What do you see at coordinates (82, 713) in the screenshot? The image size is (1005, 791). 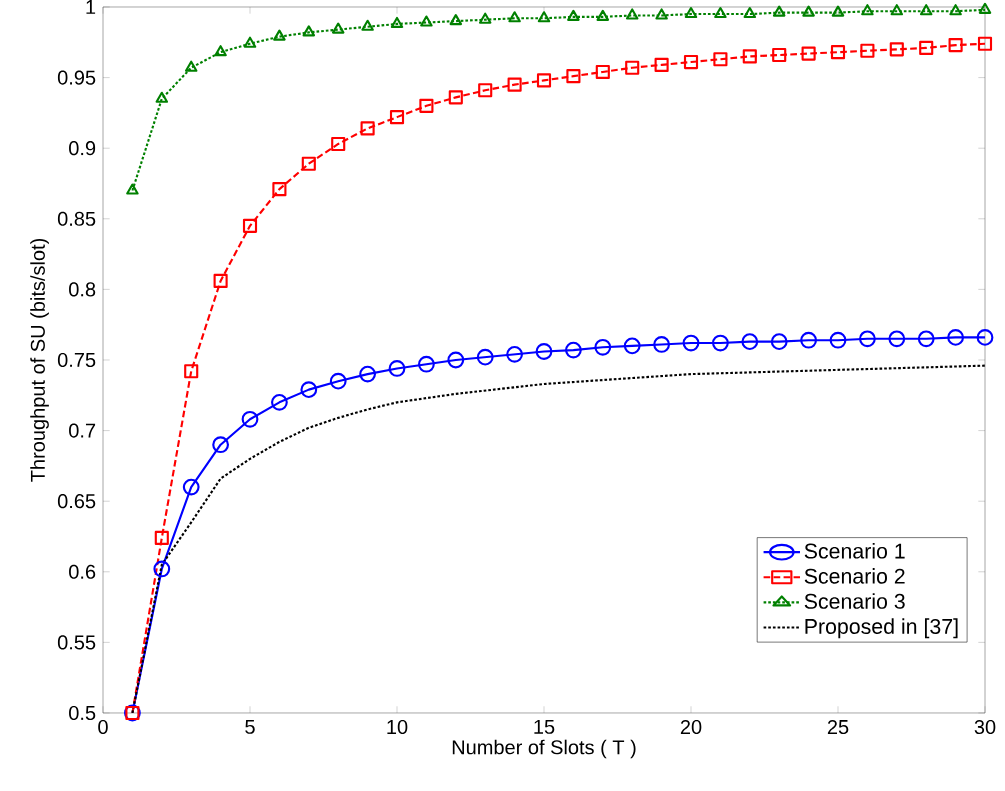 I see `y-tick-label: 0.5` at bounding box center [82, 713].